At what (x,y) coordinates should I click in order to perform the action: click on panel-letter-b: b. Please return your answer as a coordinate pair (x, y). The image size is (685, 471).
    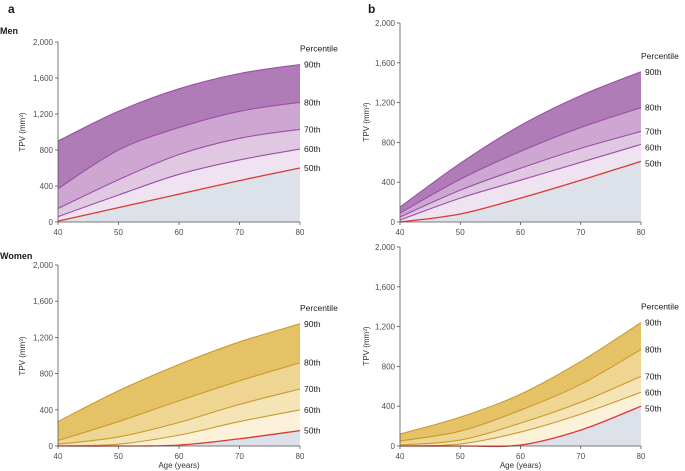
    Looking at the image, I should click on (371, 9).